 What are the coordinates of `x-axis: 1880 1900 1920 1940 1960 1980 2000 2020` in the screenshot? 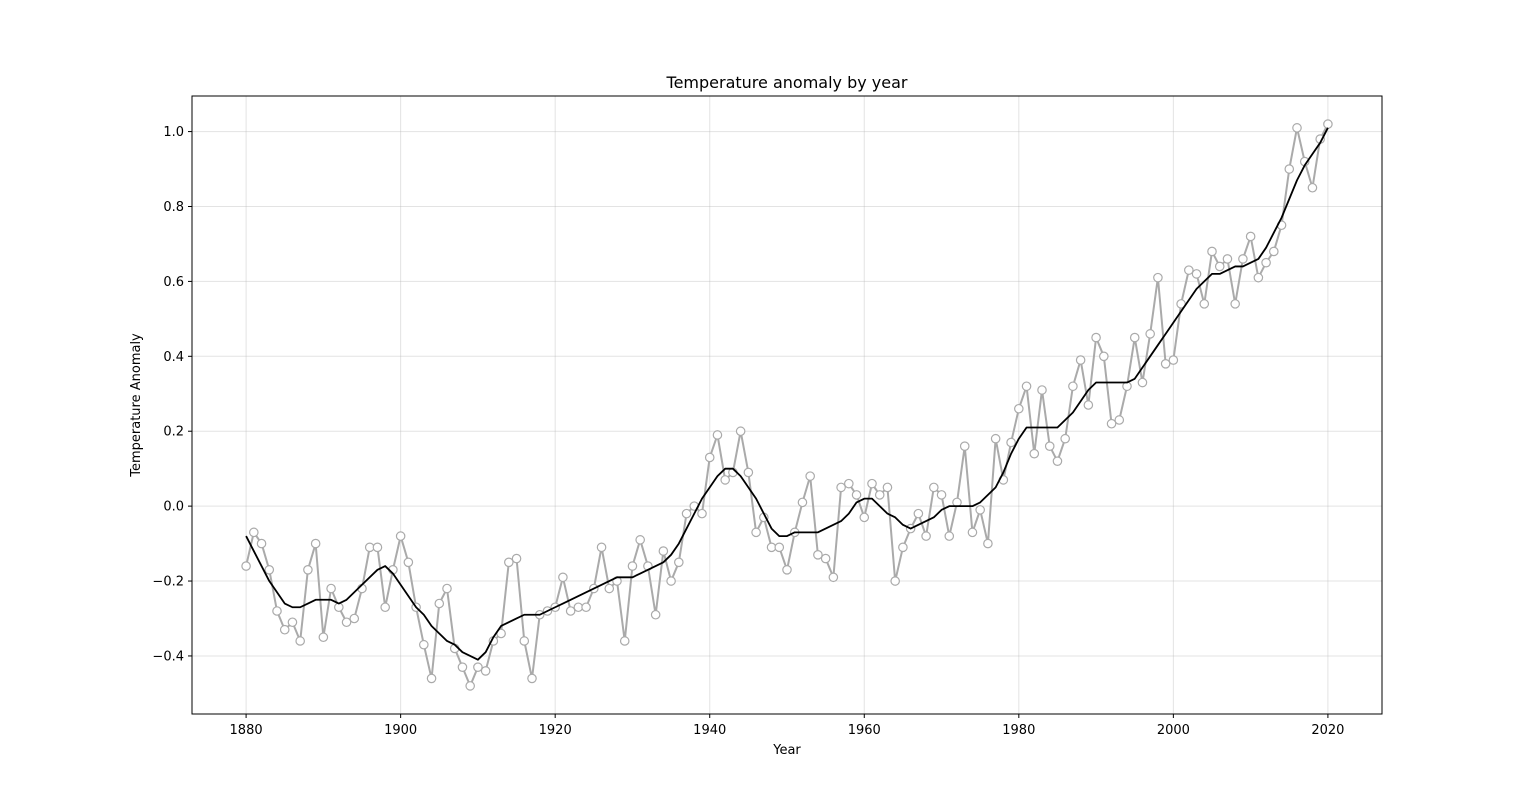 It's located at (787, 726).